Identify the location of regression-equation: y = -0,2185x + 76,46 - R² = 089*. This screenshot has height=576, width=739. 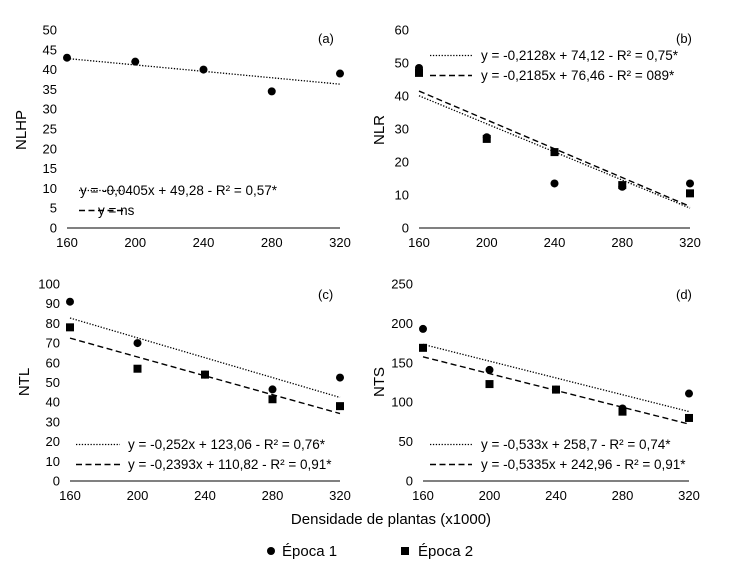
(578, 75).